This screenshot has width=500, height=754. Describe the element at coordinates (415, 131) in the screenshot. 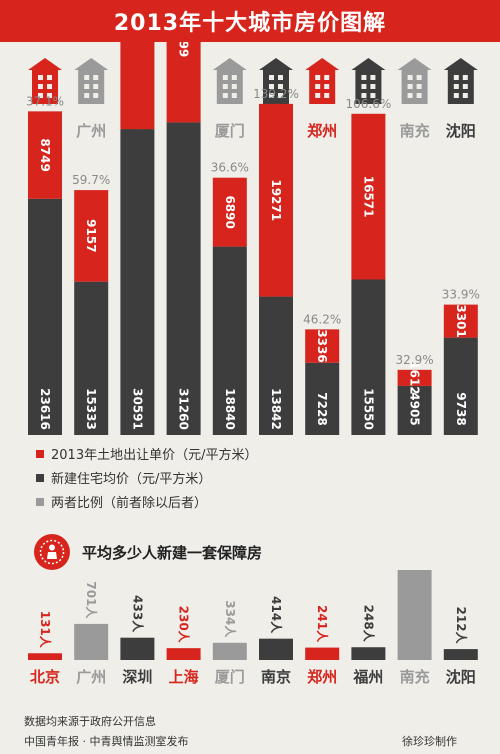

I see `city-label: 南充` at that location.